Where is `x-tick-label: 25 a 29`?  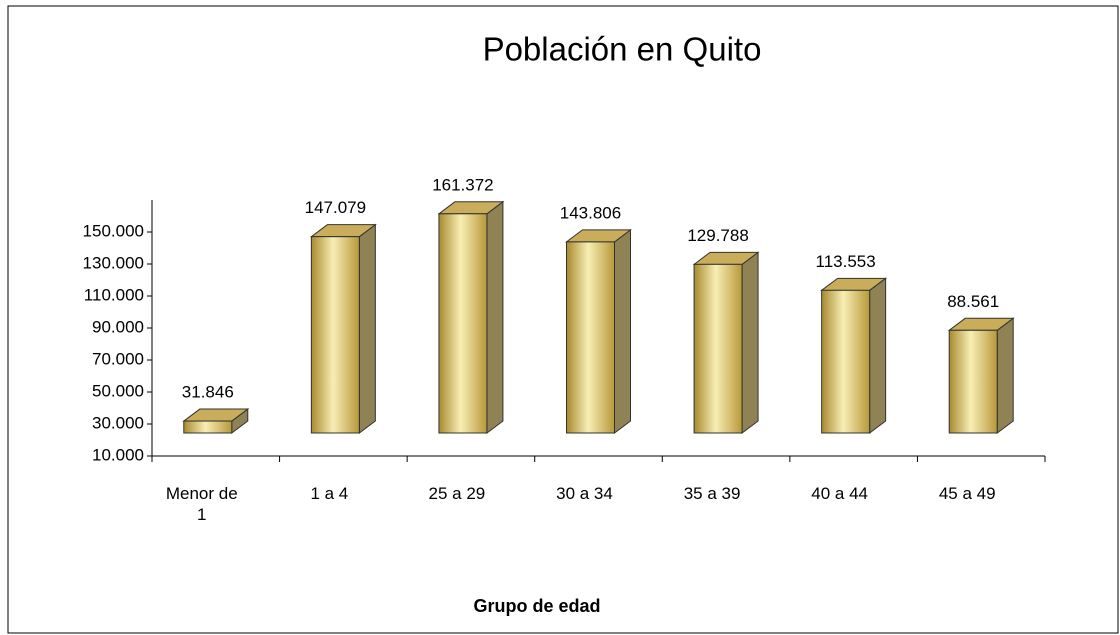
x-tick-label: 25 a 29 is located at coordinates (457, 493).